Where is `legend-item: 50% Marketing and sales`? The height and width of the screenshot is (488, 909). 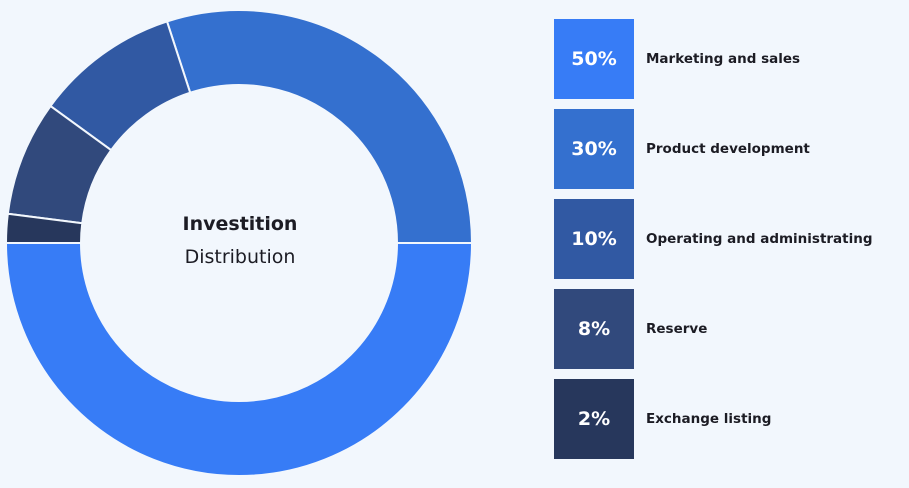
legend-item: 50% Marketing and sales is located at coordinates (729, 59).